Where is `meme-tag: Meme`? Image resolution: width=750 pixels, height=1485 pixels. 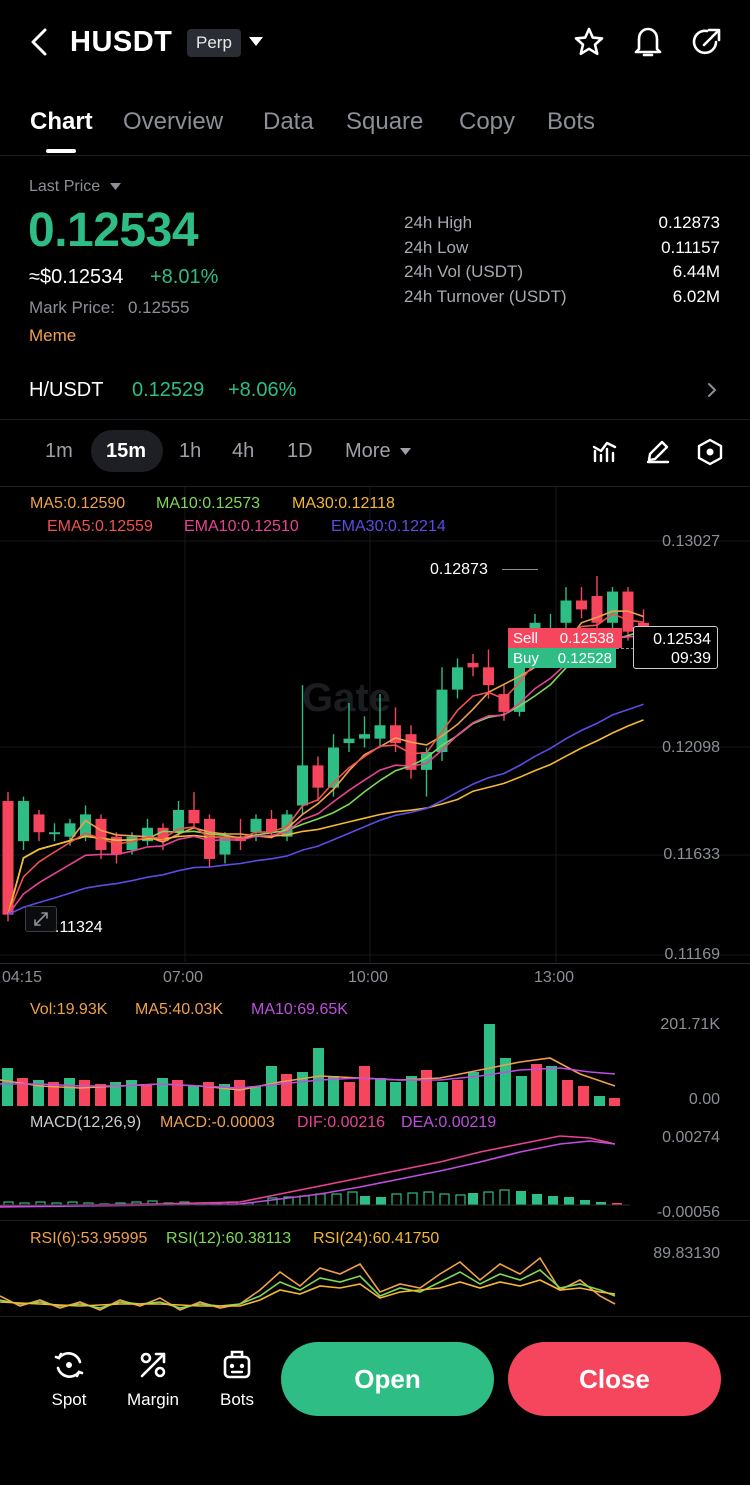 meme-tag: Meme is located at coordinates (53, 335).